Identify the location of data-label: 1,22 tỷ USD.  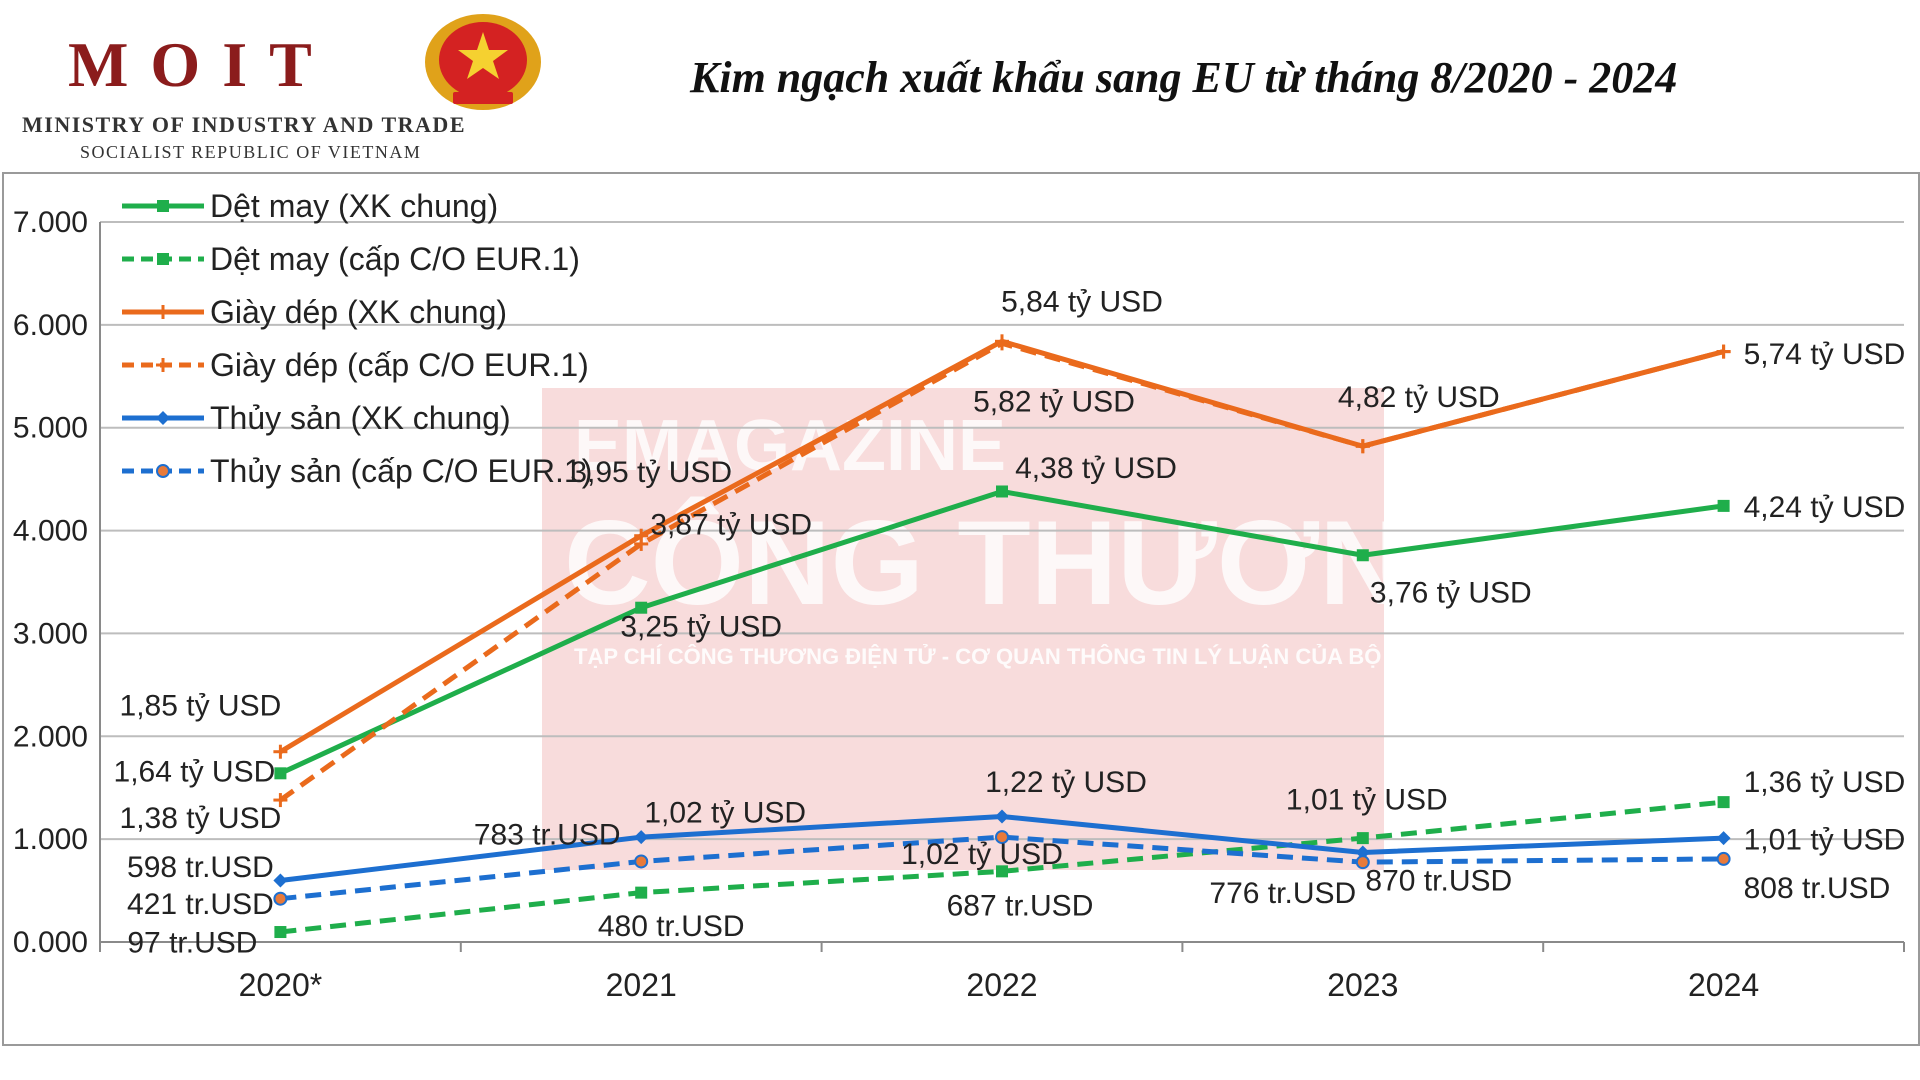
(1066, 782).